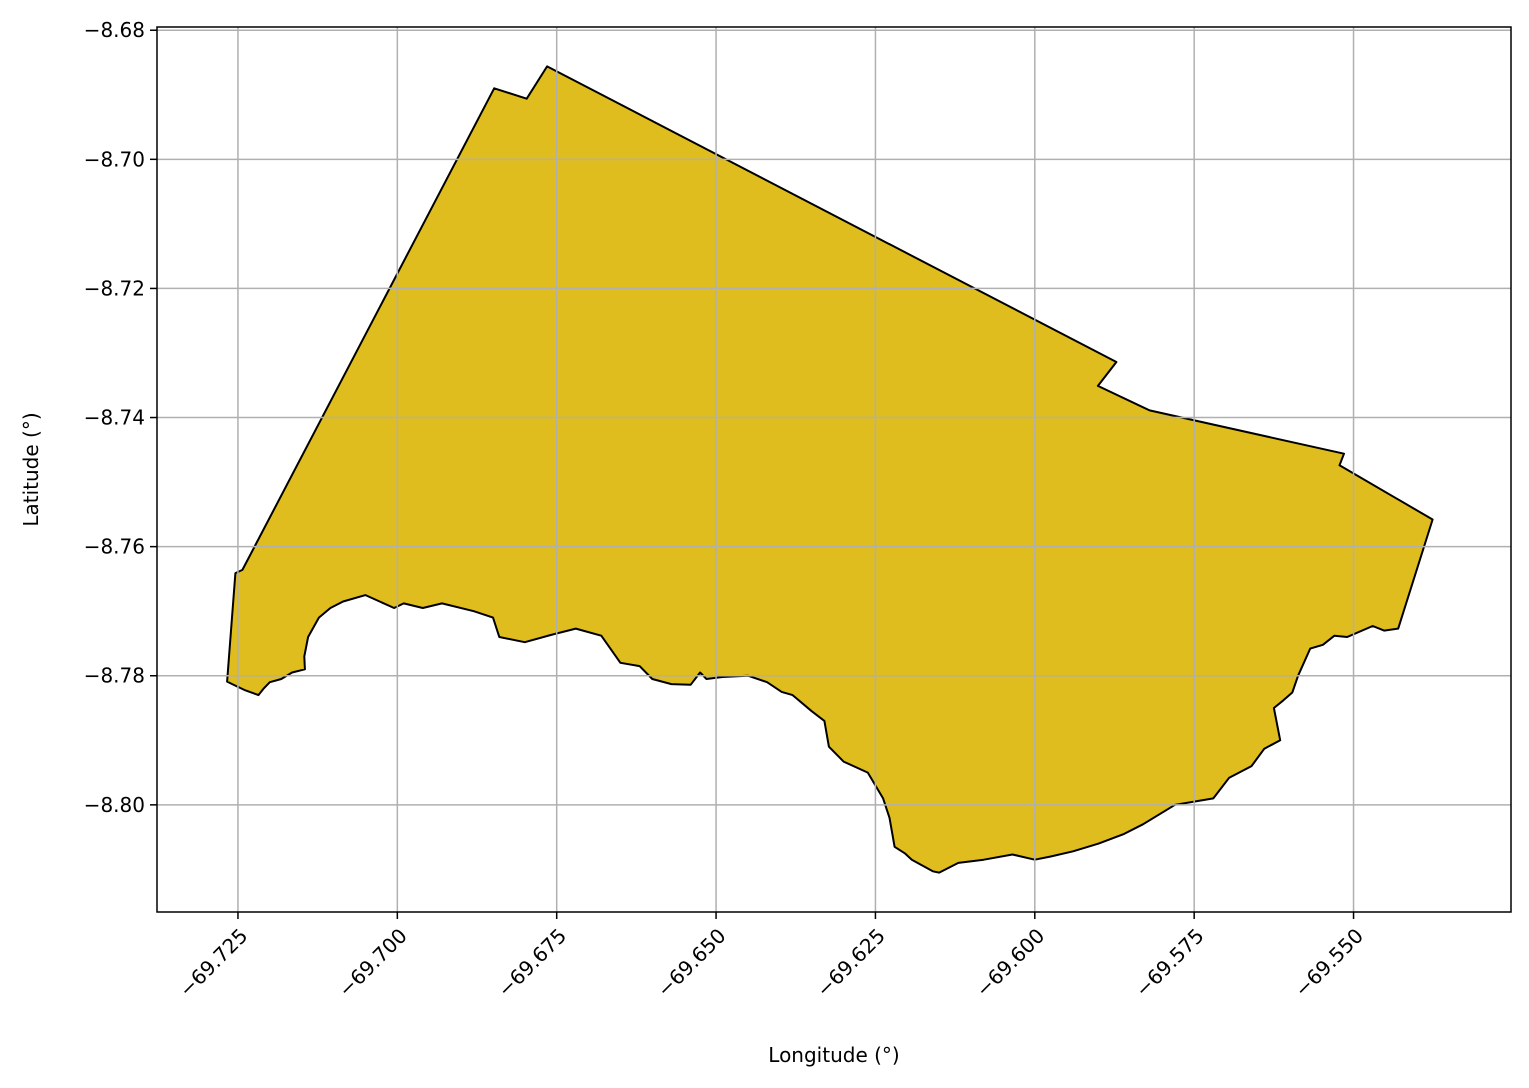 The image size is (1529, 1088). What do you see at coordinates (114, 30) in the screenshot?
I see `y-tick-label: −8.68` at bounding box center [114, 30].